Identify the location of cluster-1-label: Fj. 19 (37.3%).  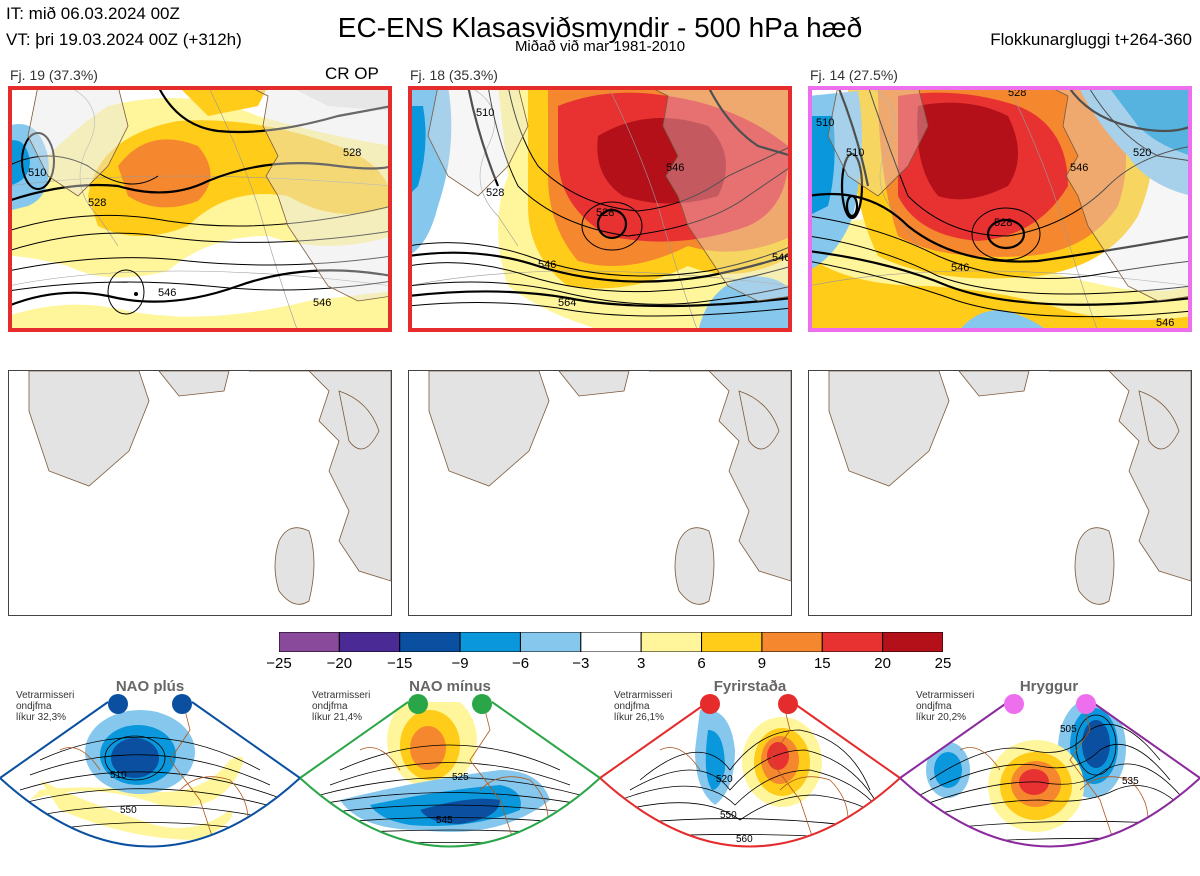
(54, 75).